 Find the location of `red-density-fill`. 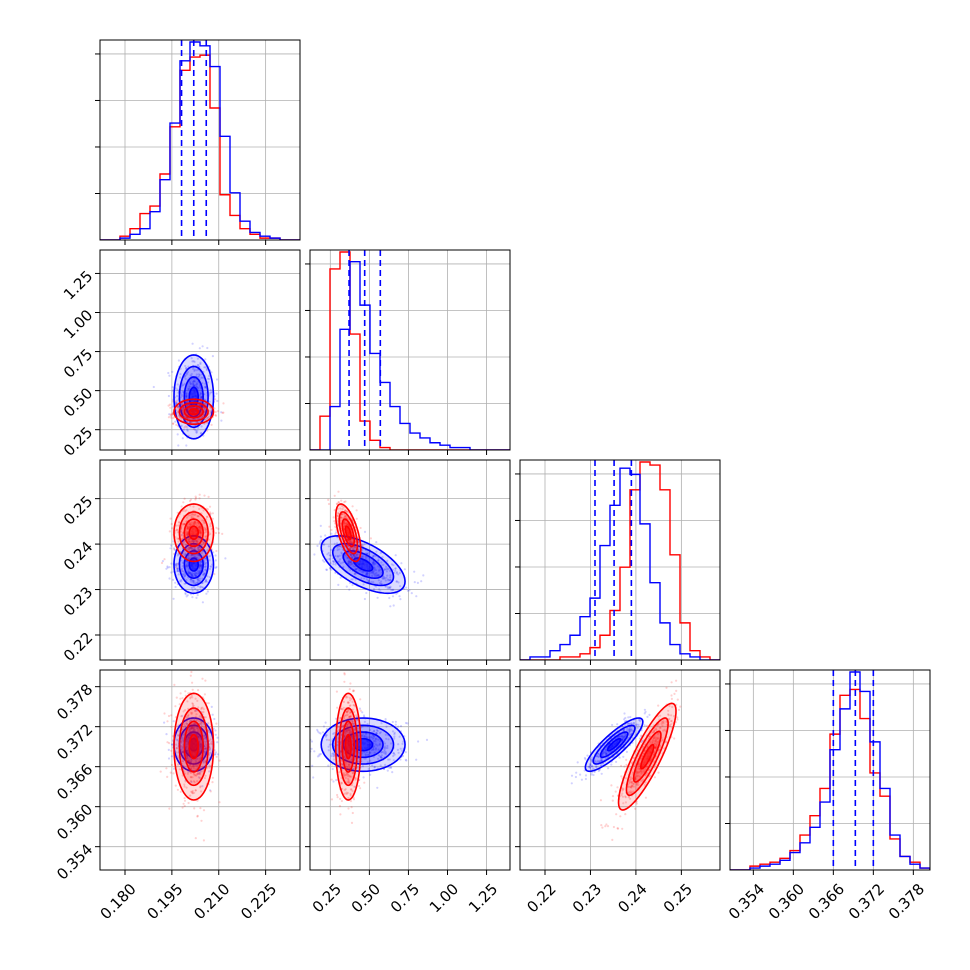

red-density-fill is located at coordinates (194, 411).